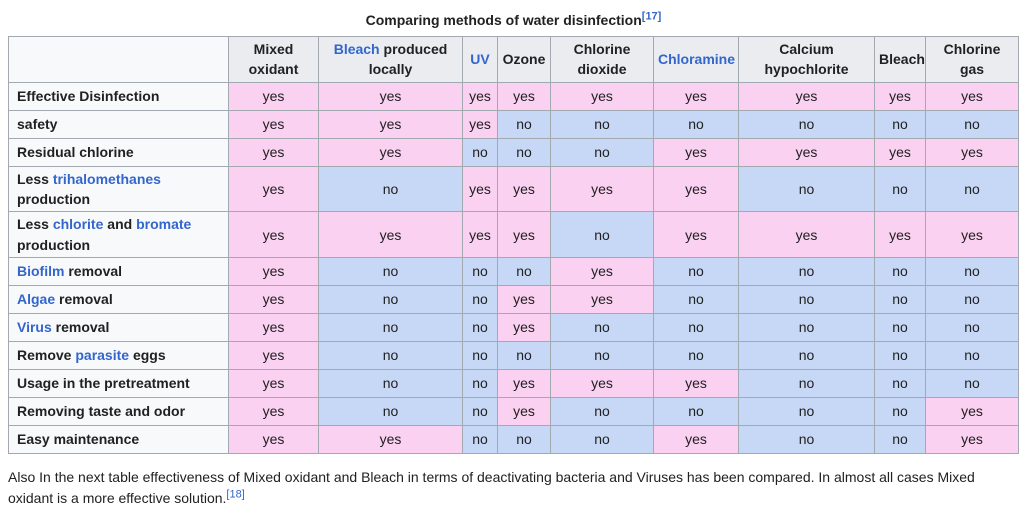 This screenshot has height=519, width=1024. I want to click on wiki-link: Chloramine, so click(697, 59).